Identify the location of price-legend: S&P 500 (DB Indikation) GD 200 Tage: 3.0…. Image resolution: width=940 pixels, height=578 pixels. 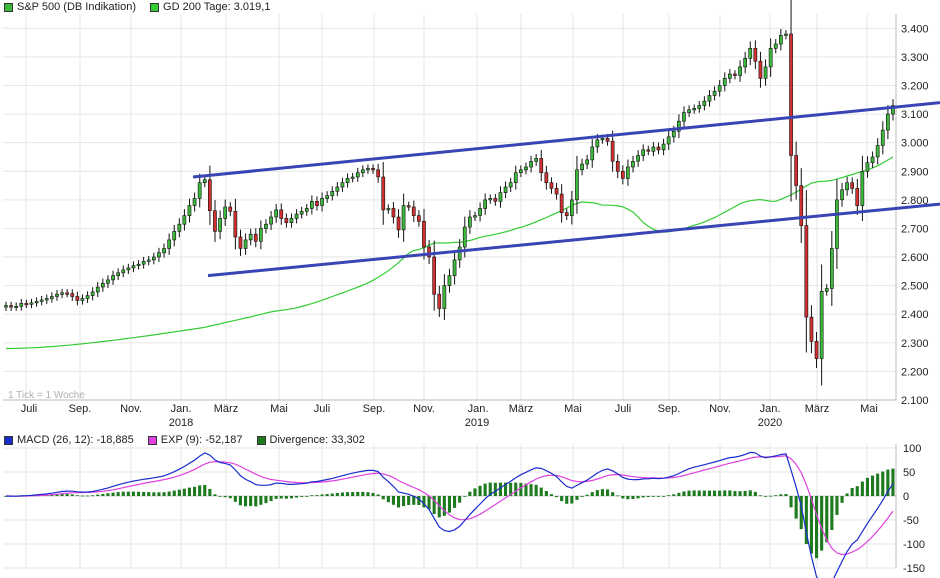
(137, 7).